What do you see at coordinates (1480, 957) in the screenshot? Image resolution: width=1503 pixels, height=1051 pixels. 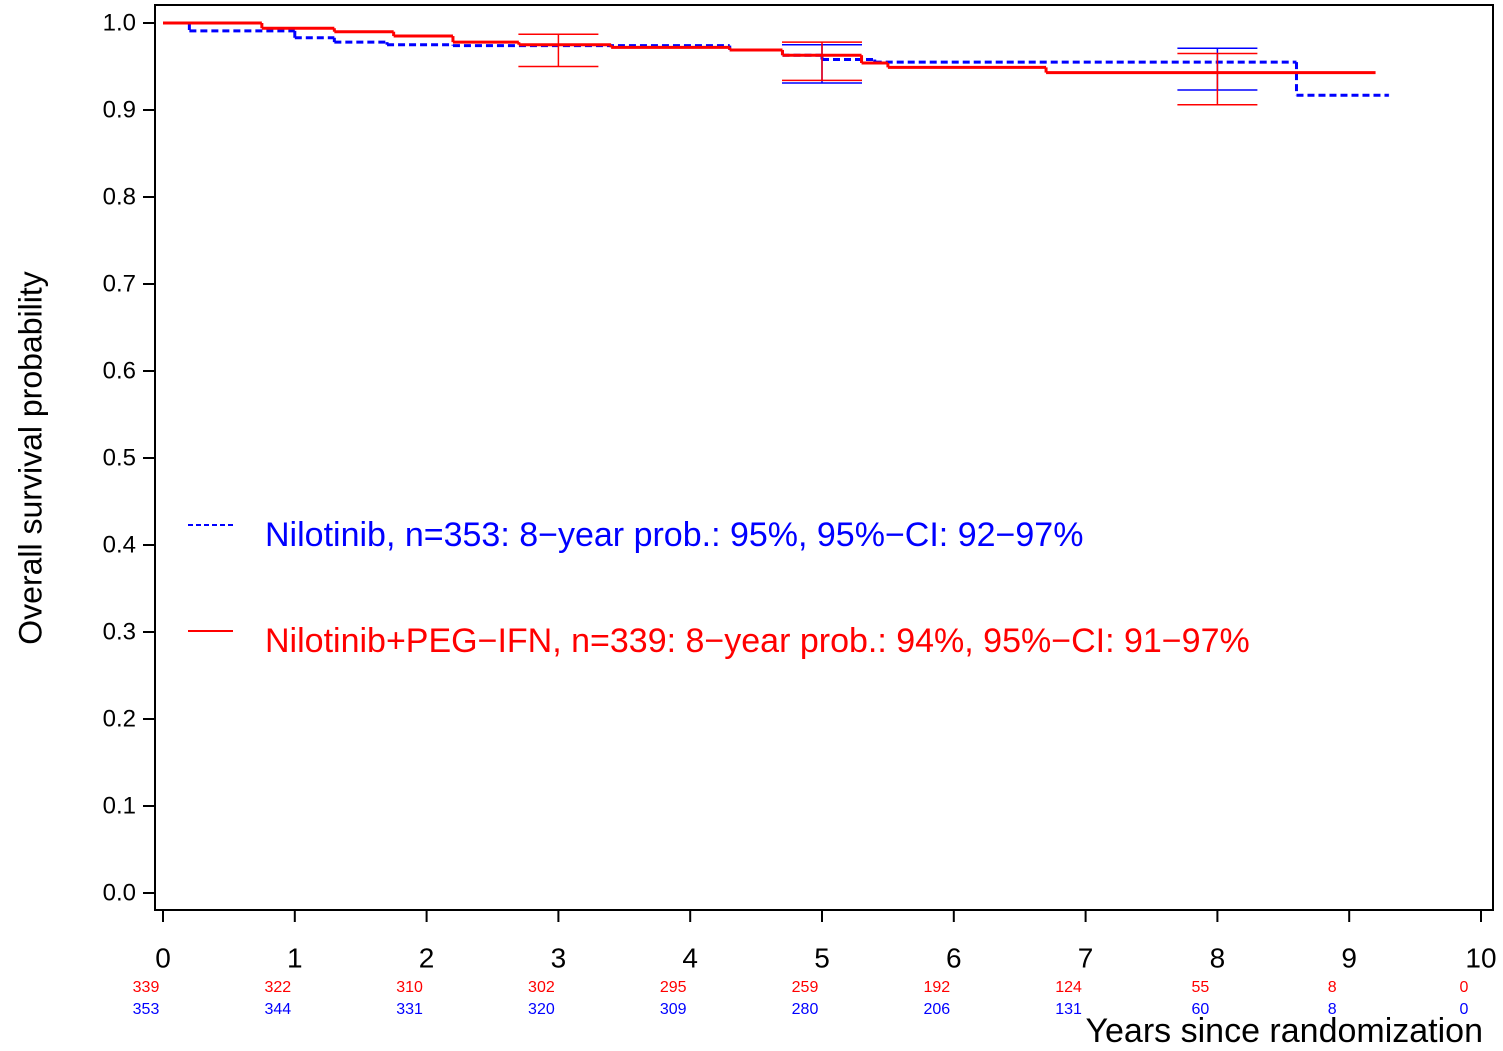 I see `x-tick-label: 10` at bounding box center [1480, 957].